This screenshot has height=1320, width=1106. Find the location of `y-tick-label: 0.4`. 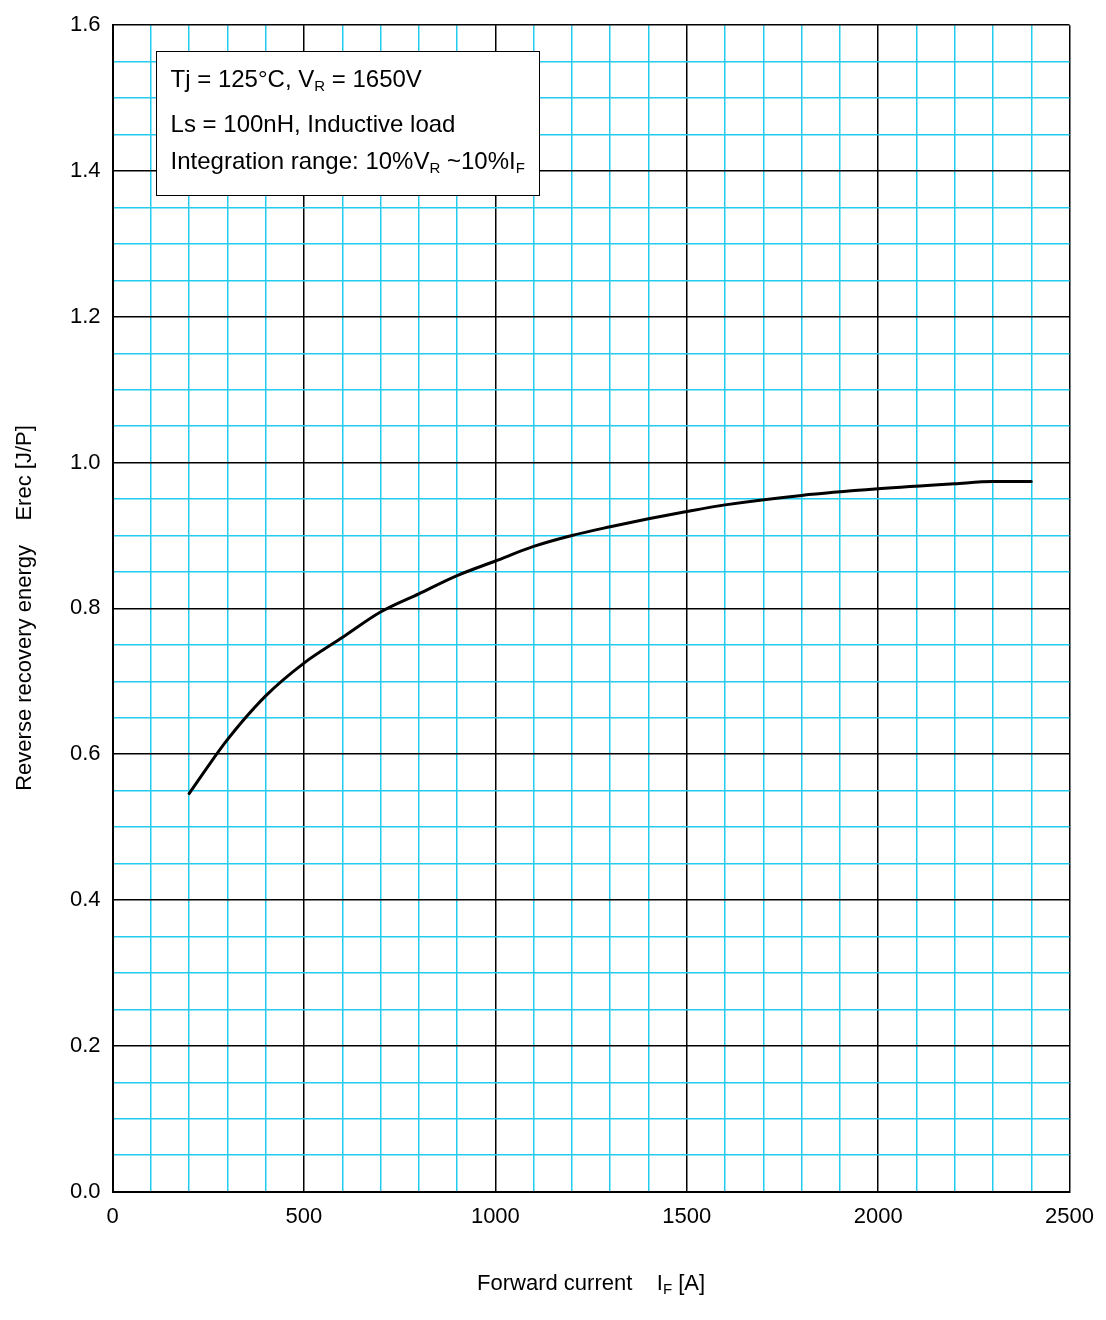

y-tick-label: 0.4 is located at coordinates (85, 899).